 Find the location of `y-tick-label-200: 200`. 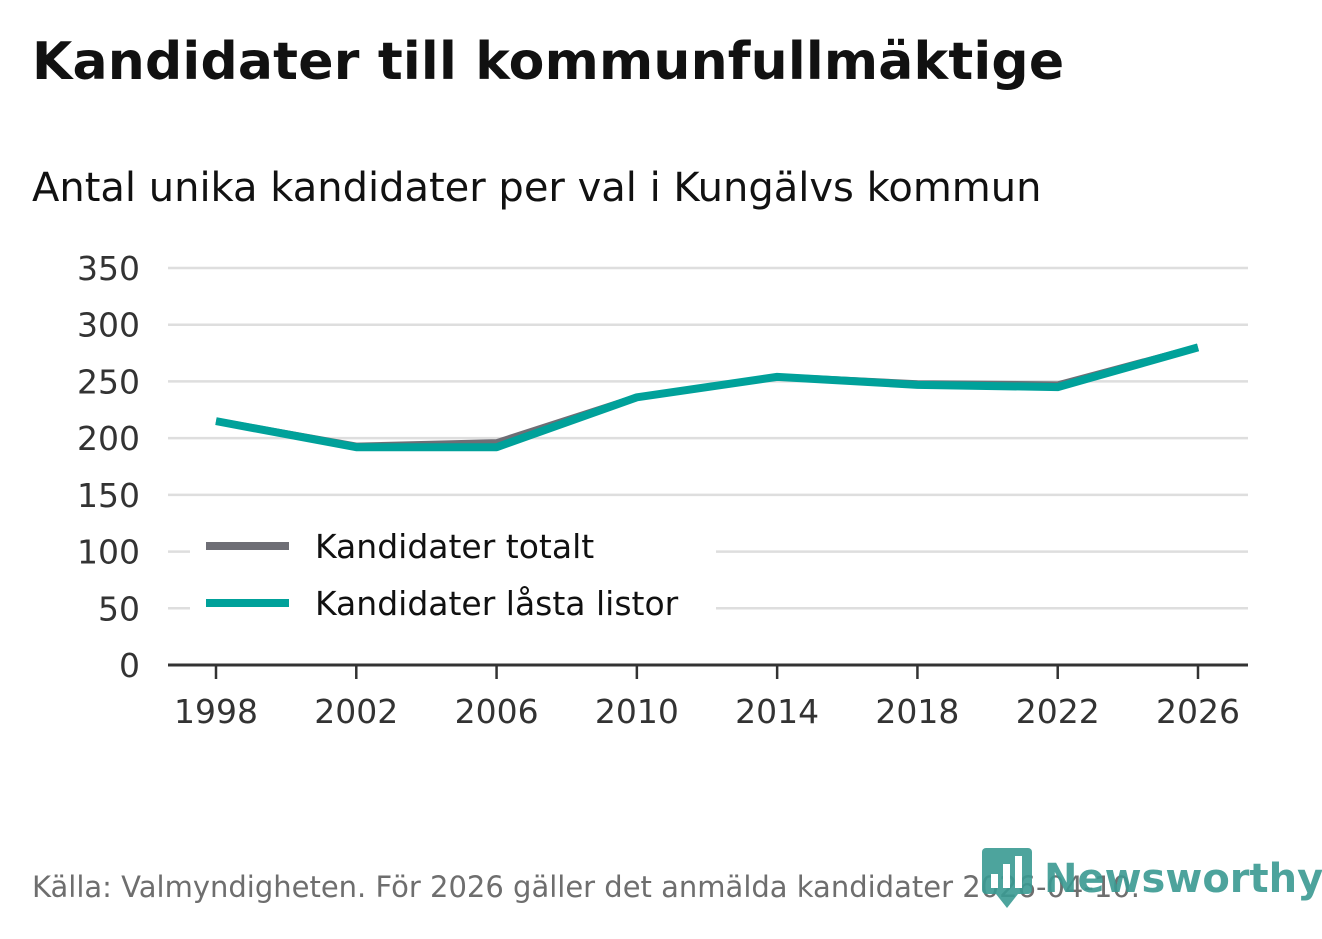

y-tick-label-200: 200 is located at coordinates (108, 438).